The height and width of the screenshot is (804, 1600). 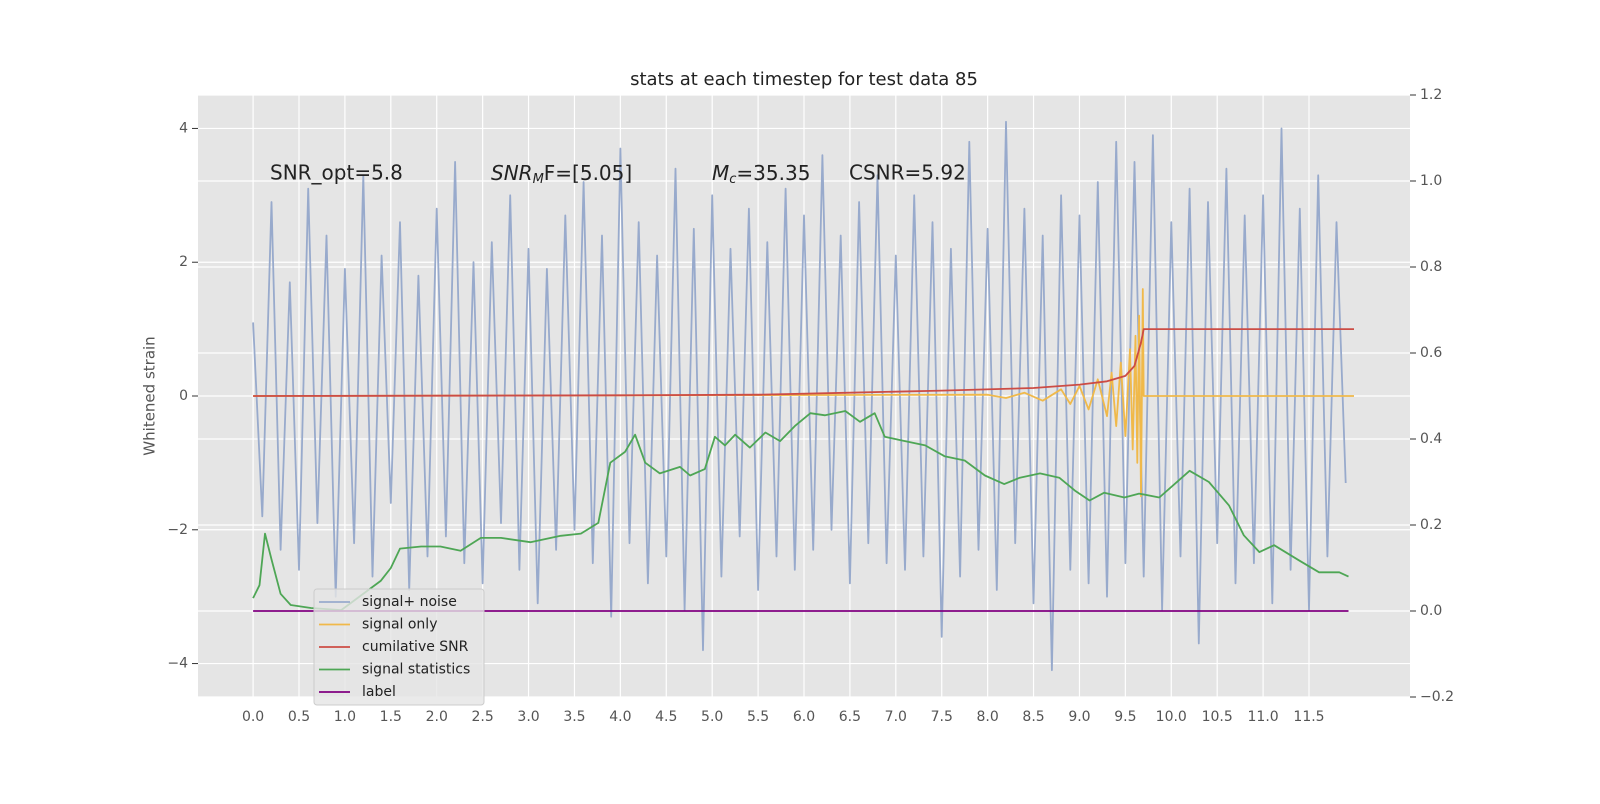 What do you see at coordinates (1431, 439) in the screenshot?
I see `y2-tick-label: 0.4` at bounding box center [1431, 439].